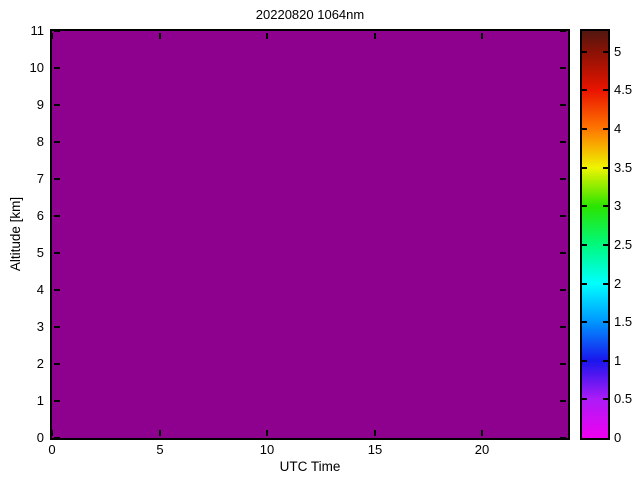 Image resolution: width=640 pixels, height=480 pixels. I want to click on colorbar-tick-label: 1, so click(618, 360).